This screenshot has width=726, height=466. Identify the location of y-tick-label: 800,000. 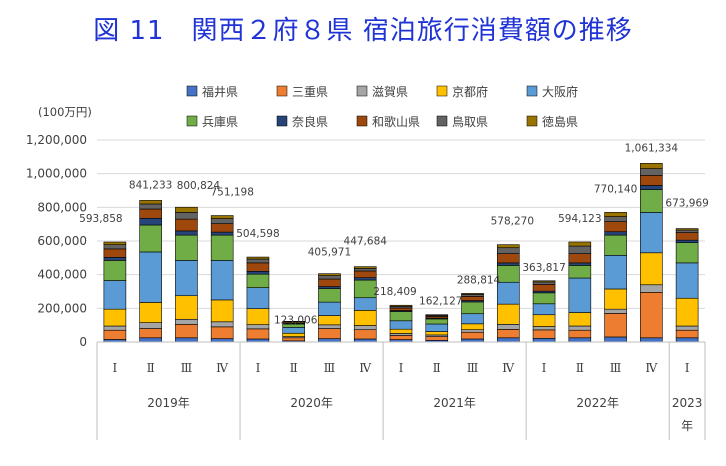
(62, 207).